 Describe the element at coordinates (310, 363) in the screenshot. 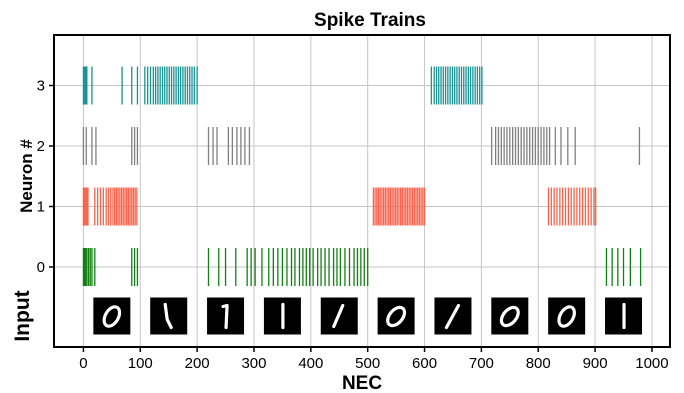

I see `x-tick-label: 400` at that location.